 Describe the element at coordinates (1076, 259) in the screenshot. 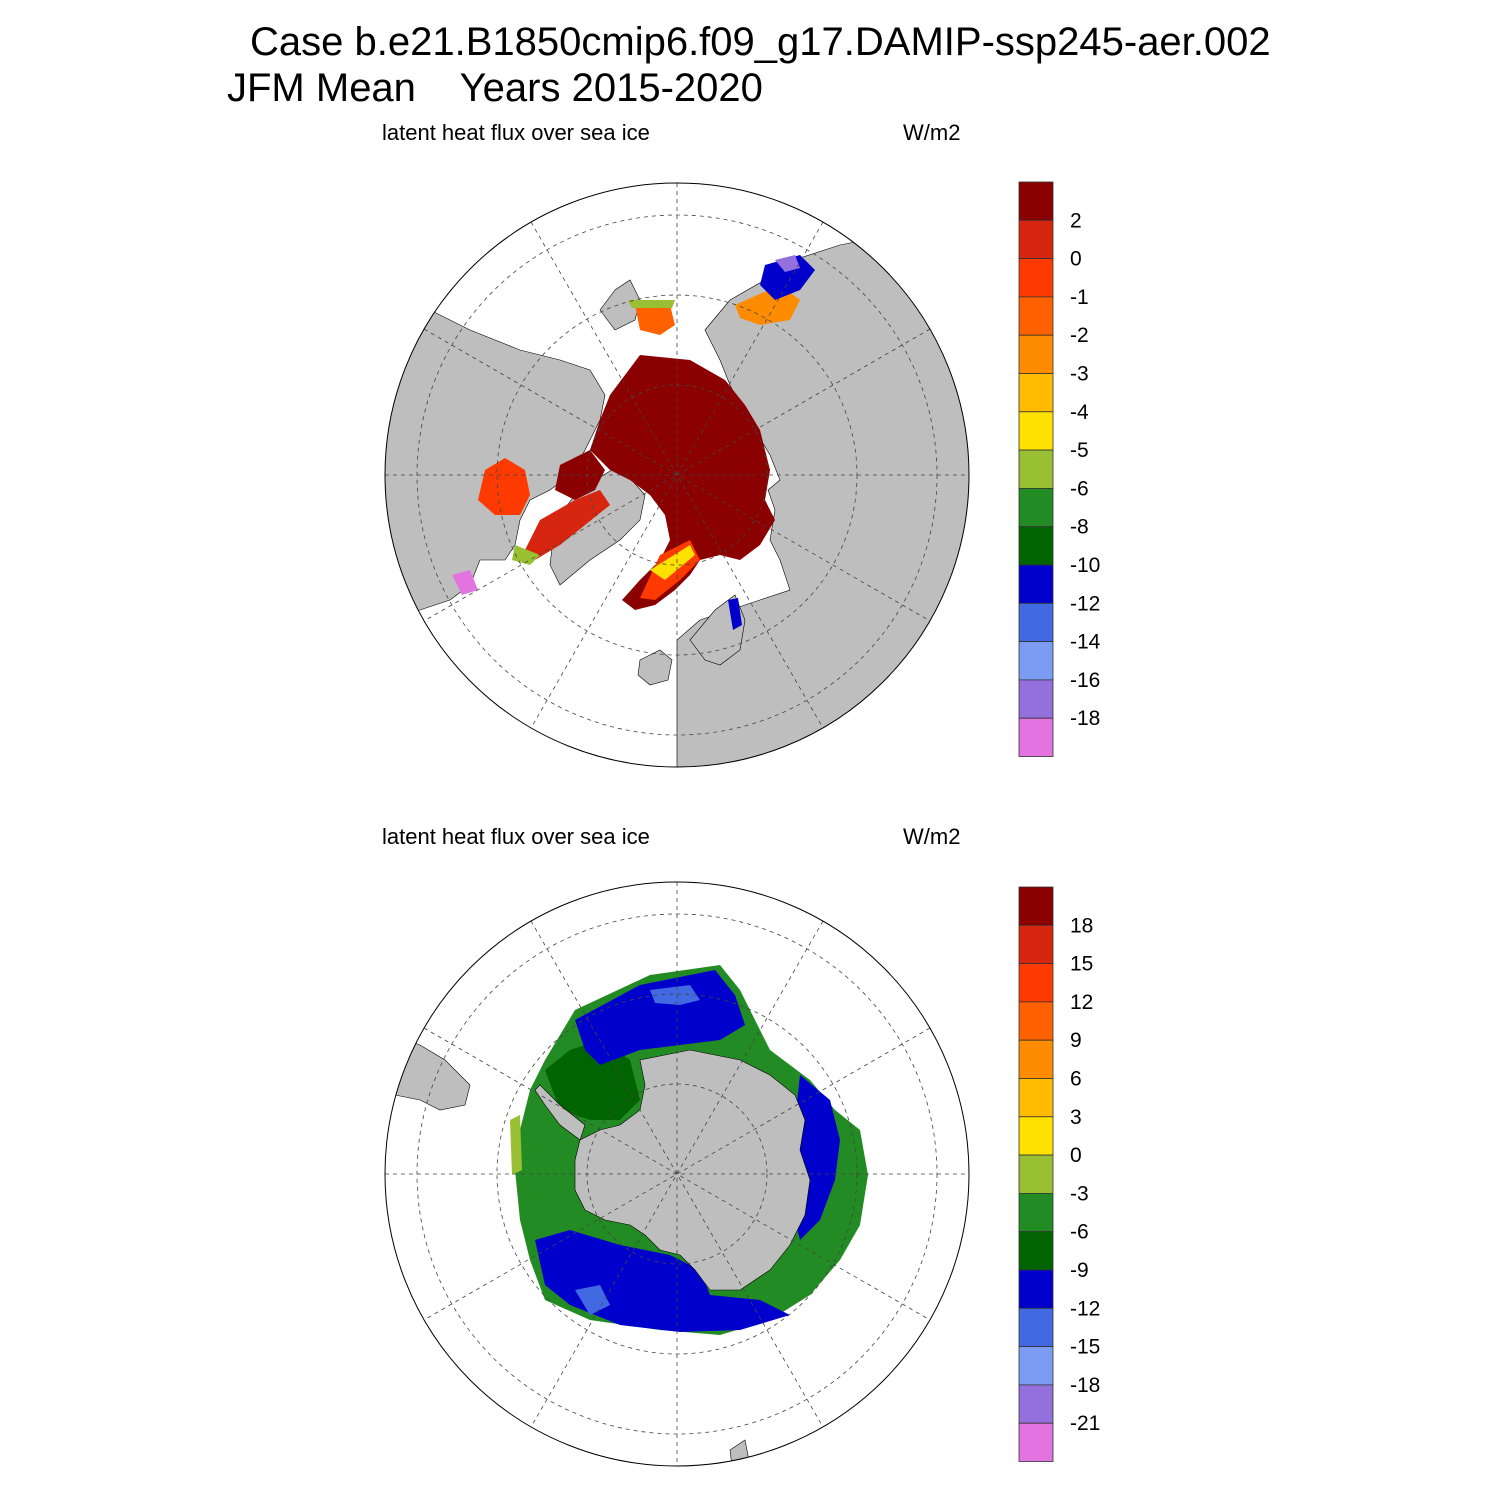

I see `north-colorbar-tick-label: 0` at that location.